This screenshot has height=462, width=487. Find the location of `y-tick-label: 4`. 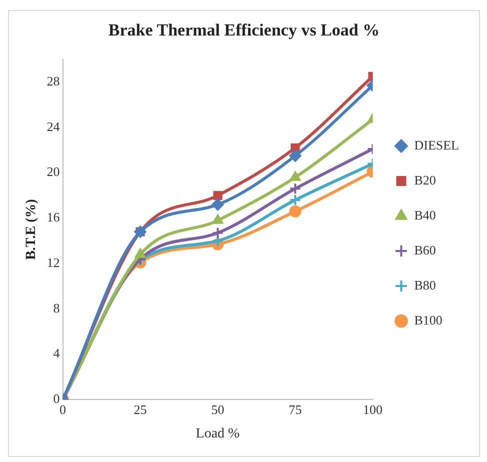

y-tick-label: 4 is located at coordinates (56, 353).